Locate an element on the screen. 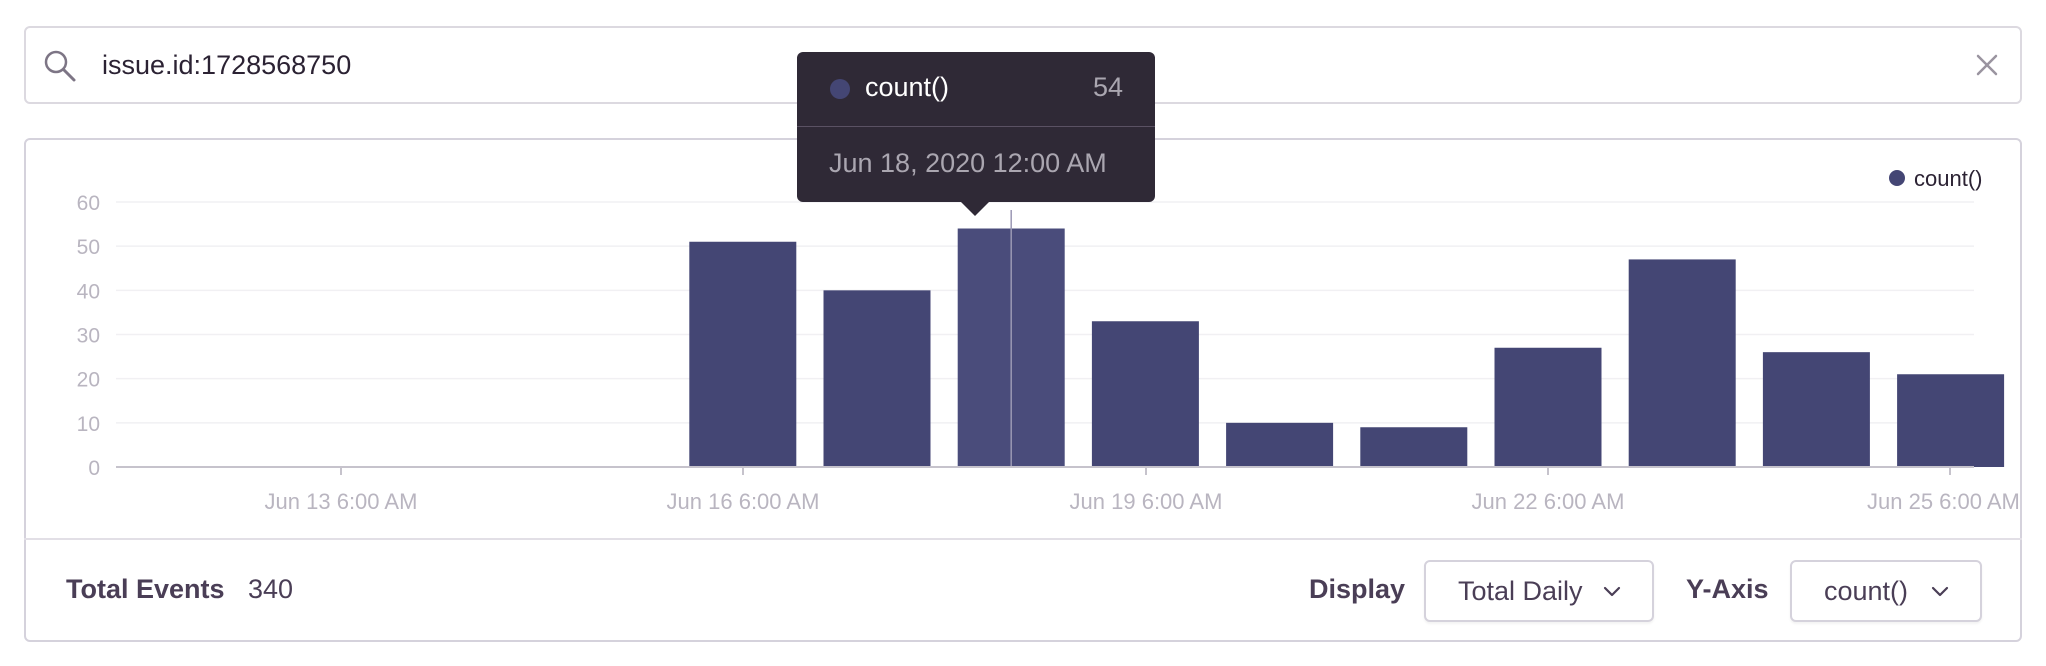 The width and height of the screenshot is (2046, 666). chart-tooltip: count() 54 Jun 18, 2020 12:00 AM is located at coordinates (976, 127).